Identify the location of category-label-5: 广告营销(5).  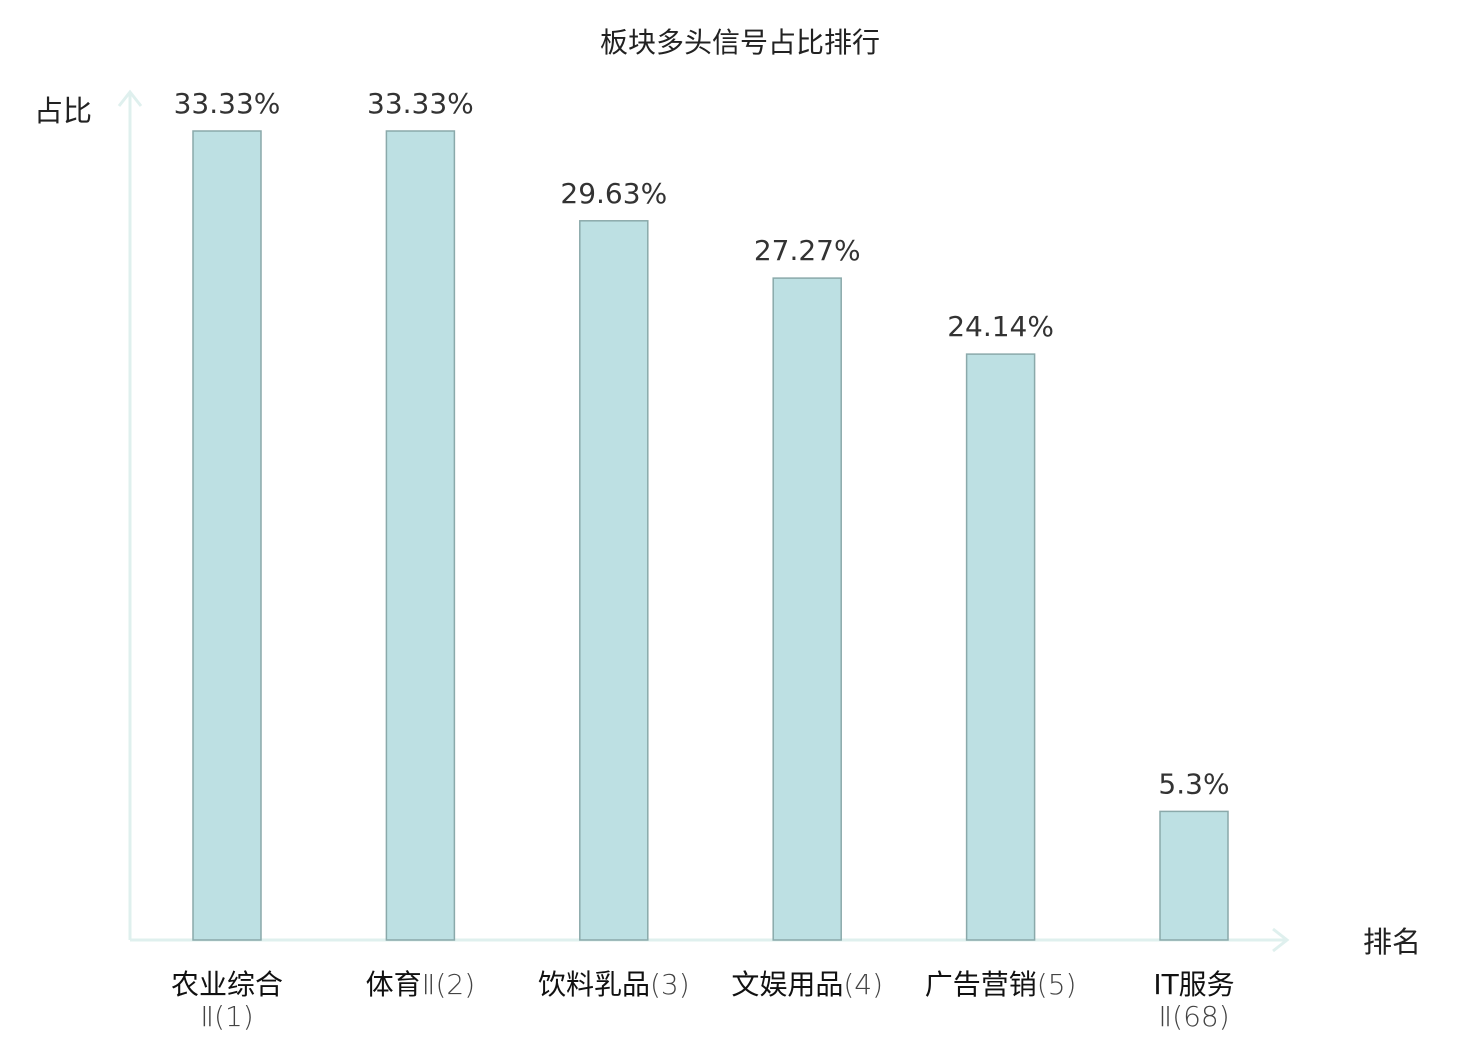
(1001, 984).